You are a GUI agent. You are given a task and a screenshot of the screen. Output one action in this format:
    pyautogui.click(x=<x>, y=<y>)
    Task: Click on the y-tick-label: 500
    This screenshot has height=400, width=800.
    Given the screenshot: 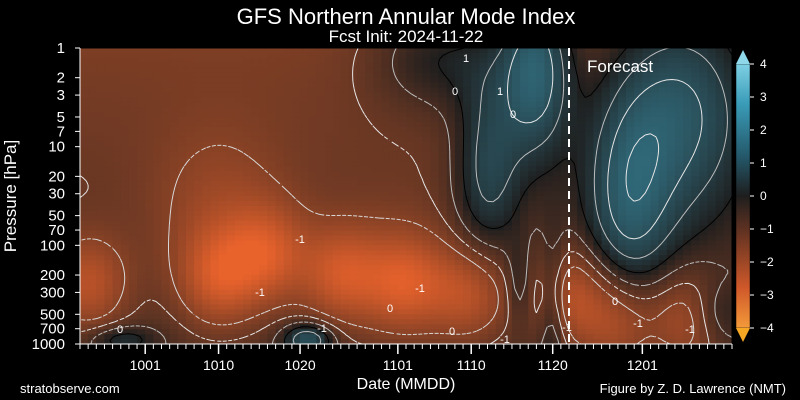 What is the action you would take?
    pyautogui.click(x=52, y=314)
    